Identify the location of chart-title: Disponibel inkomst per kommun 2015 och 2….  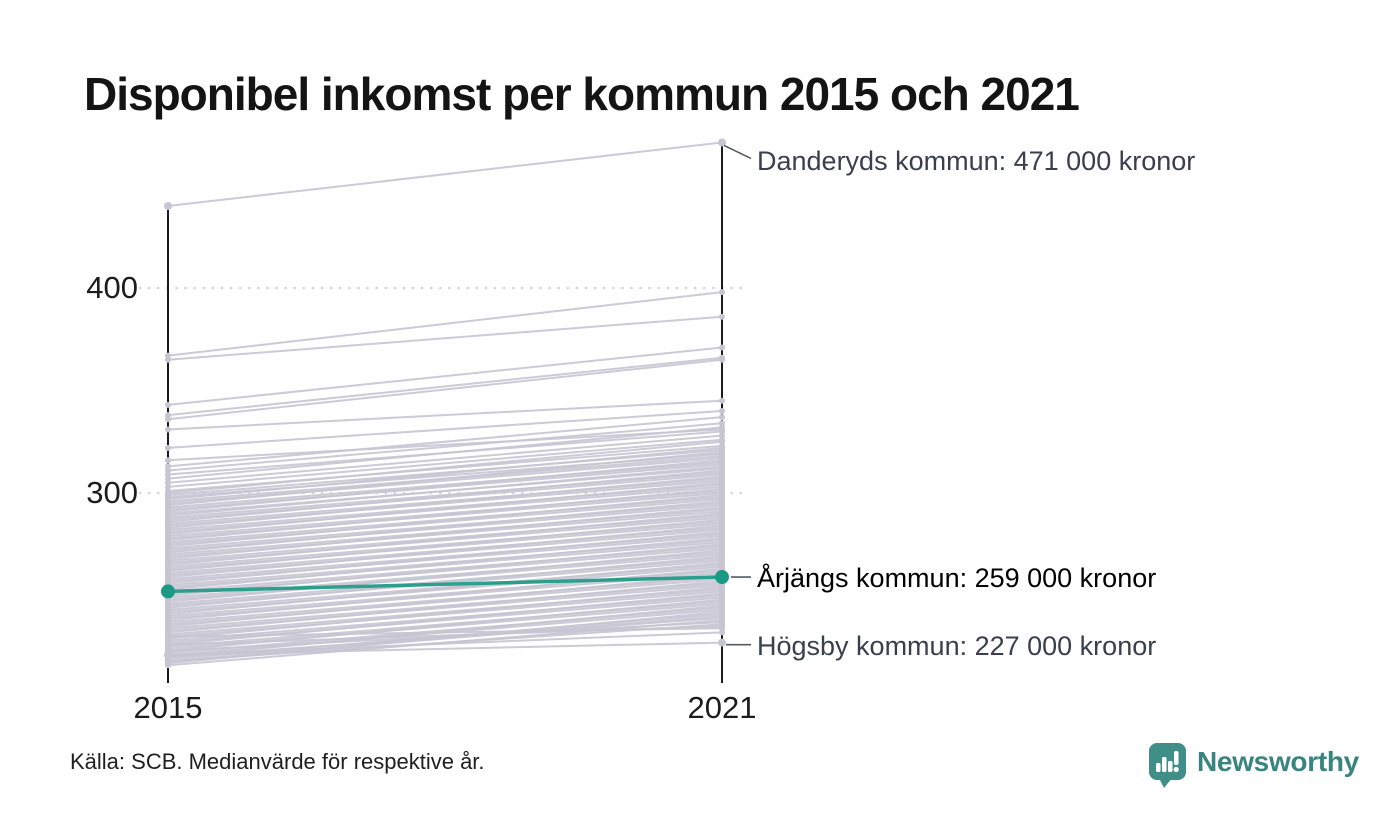
(582, 94).